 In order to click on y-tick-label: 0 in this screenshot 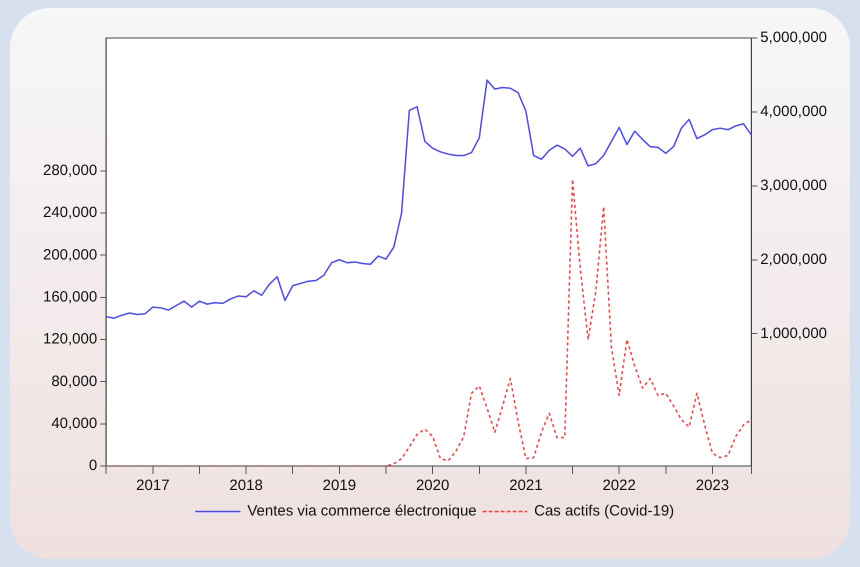, I will do `click(93, 465)`.